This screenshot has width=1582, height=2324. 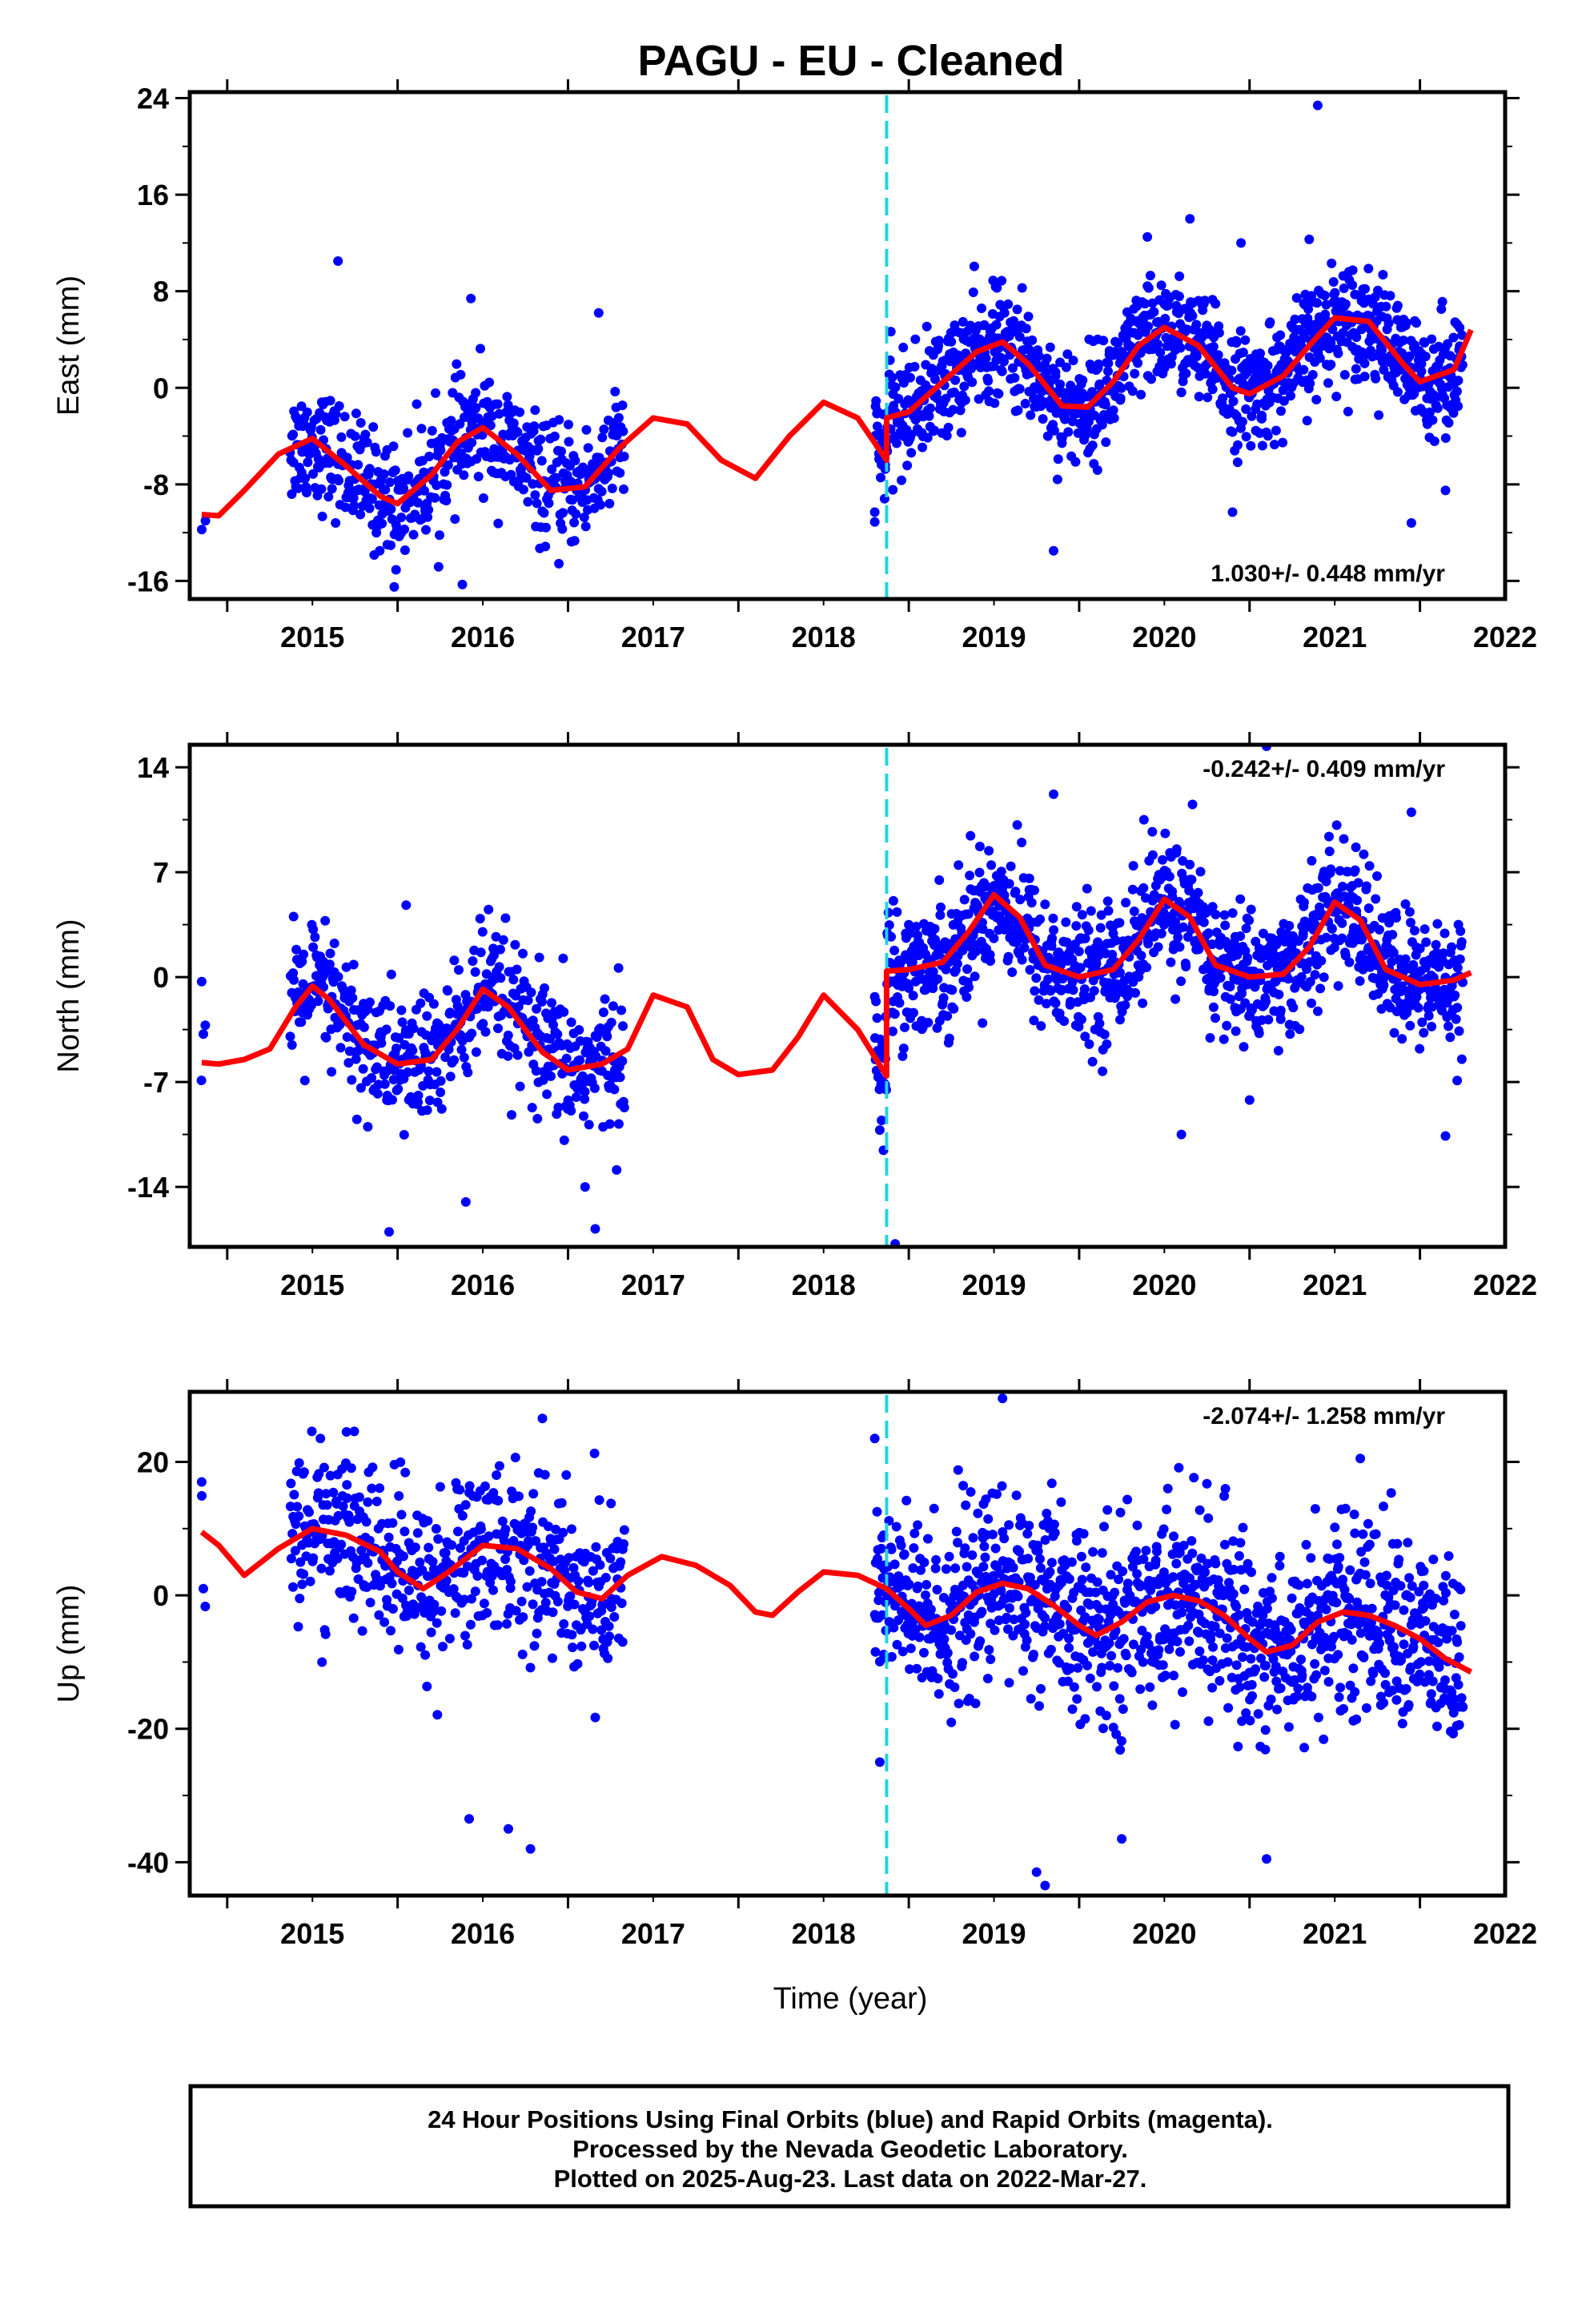 I want to click on north-x-tick-label: 2015, so click(x=312, y=1285).